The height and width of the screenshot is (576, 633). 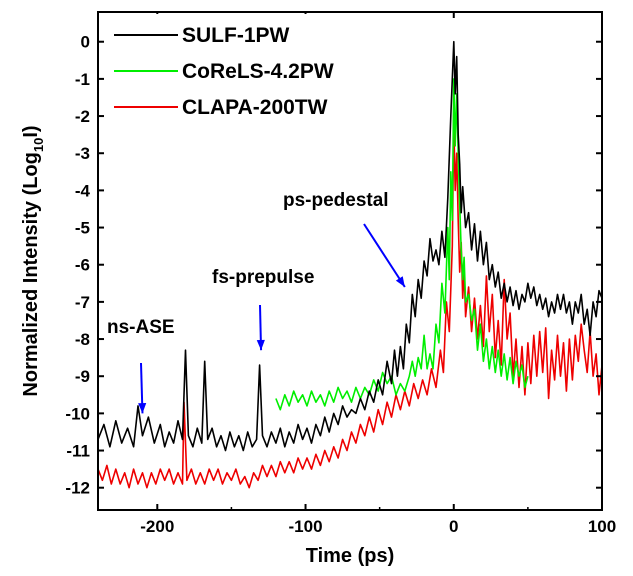 I want to click on y-axis-title: Normalized Intensity (Log10I), so click(x=33, y=260).